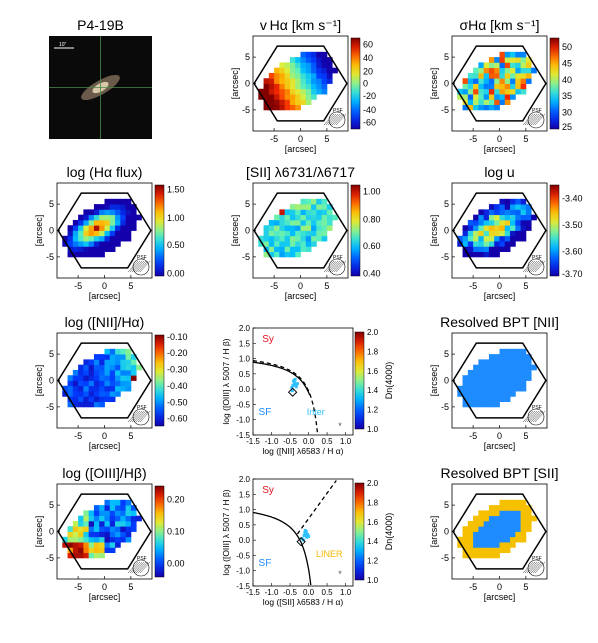  I want to click on colorbar-tick-label: -3.70, so click(572, 274).